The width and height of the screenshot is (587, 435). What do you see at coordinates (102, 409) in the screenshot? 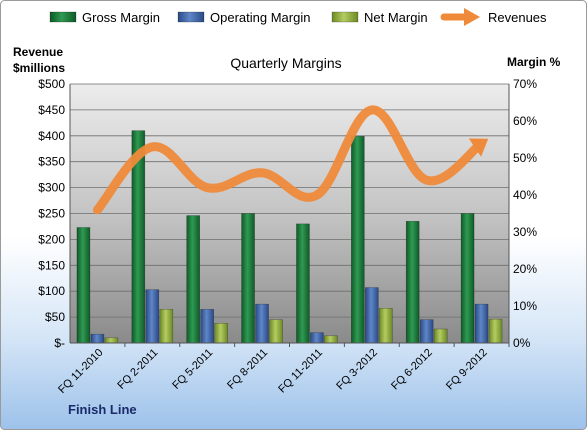
I see `footer-label: Finish Line` at bounding box center [102, 409].